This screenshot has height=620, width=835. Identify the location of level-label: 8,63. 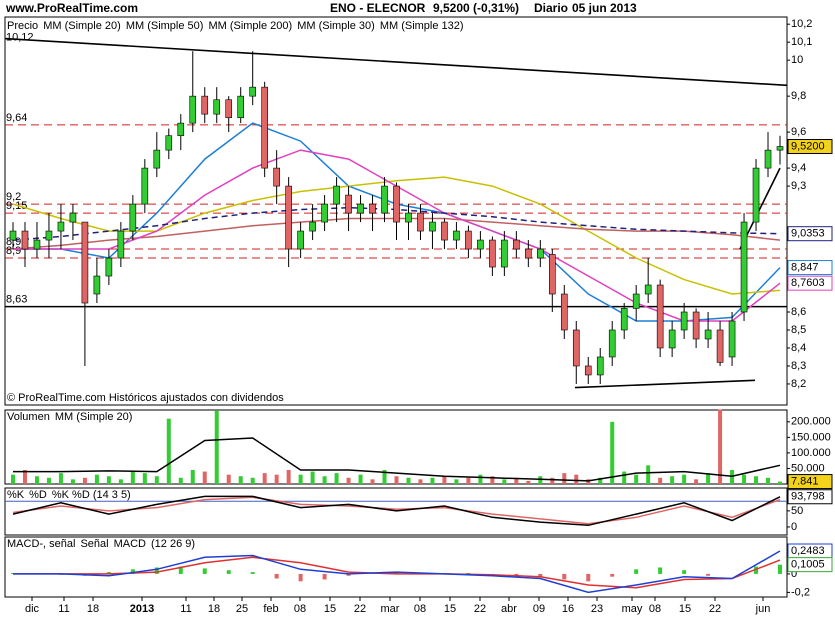
(16, 300).